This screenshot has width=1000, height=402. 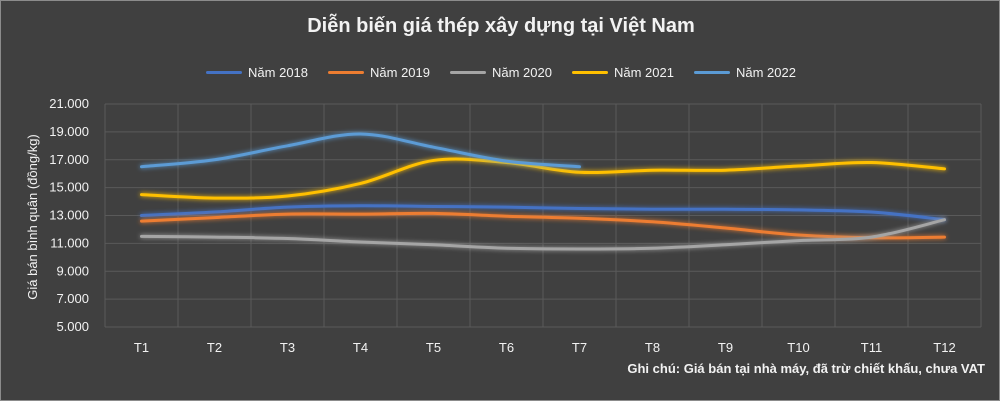 I want to click on legend-item-2021: Năm 2021, so click(x=622, y=72).